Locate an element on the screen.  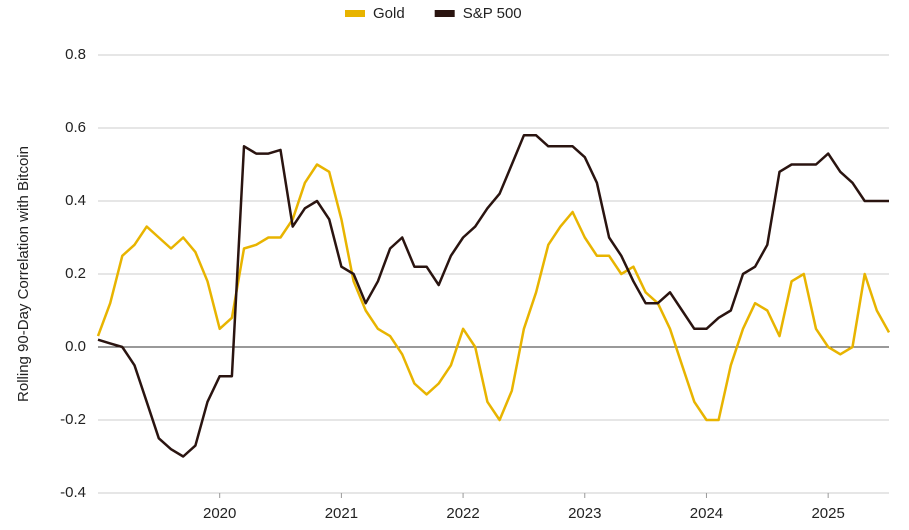
y-tick-label: 0.8 is located at coordinates (75, 54).